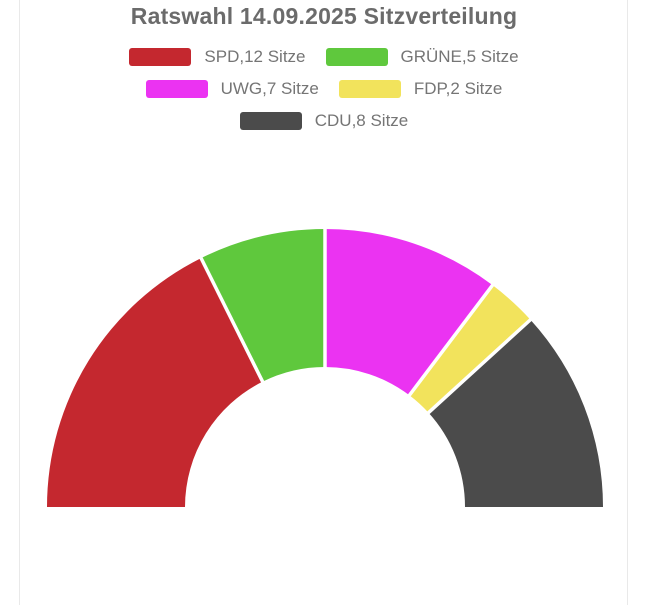 This screenshot has width=648, height=608. I want to click on legend-item-gruene: GRÜNE,5 Sitze, so click(422, 57).